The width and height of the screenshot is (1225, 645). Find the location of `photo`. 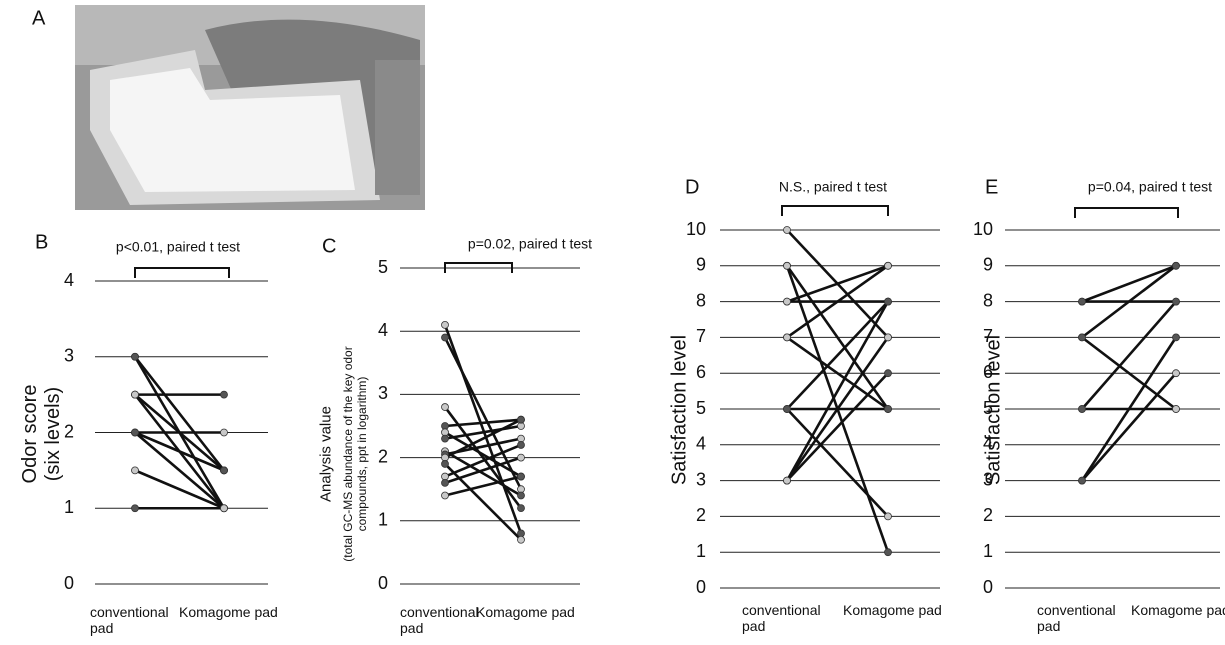

photo is located at coordinates (250, 107).